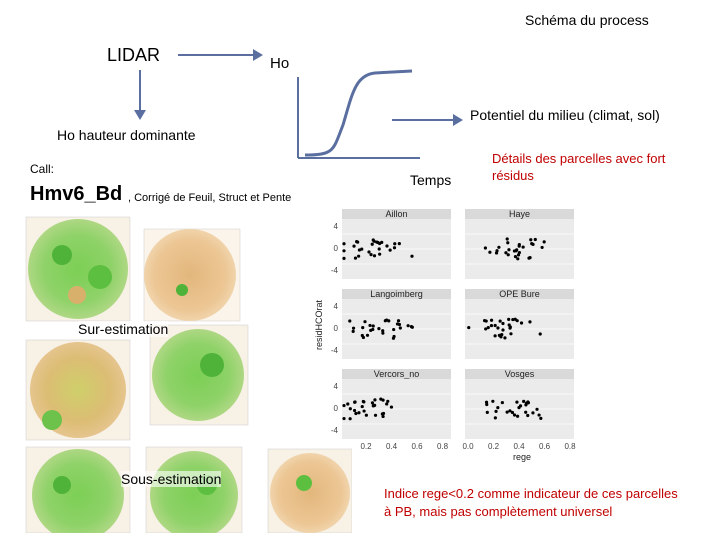 This screenshot has height=540, width=720. Describe the element at coordinates (280, 63) in the screenshot. I see `ho-axis-label: Ho` at that location.